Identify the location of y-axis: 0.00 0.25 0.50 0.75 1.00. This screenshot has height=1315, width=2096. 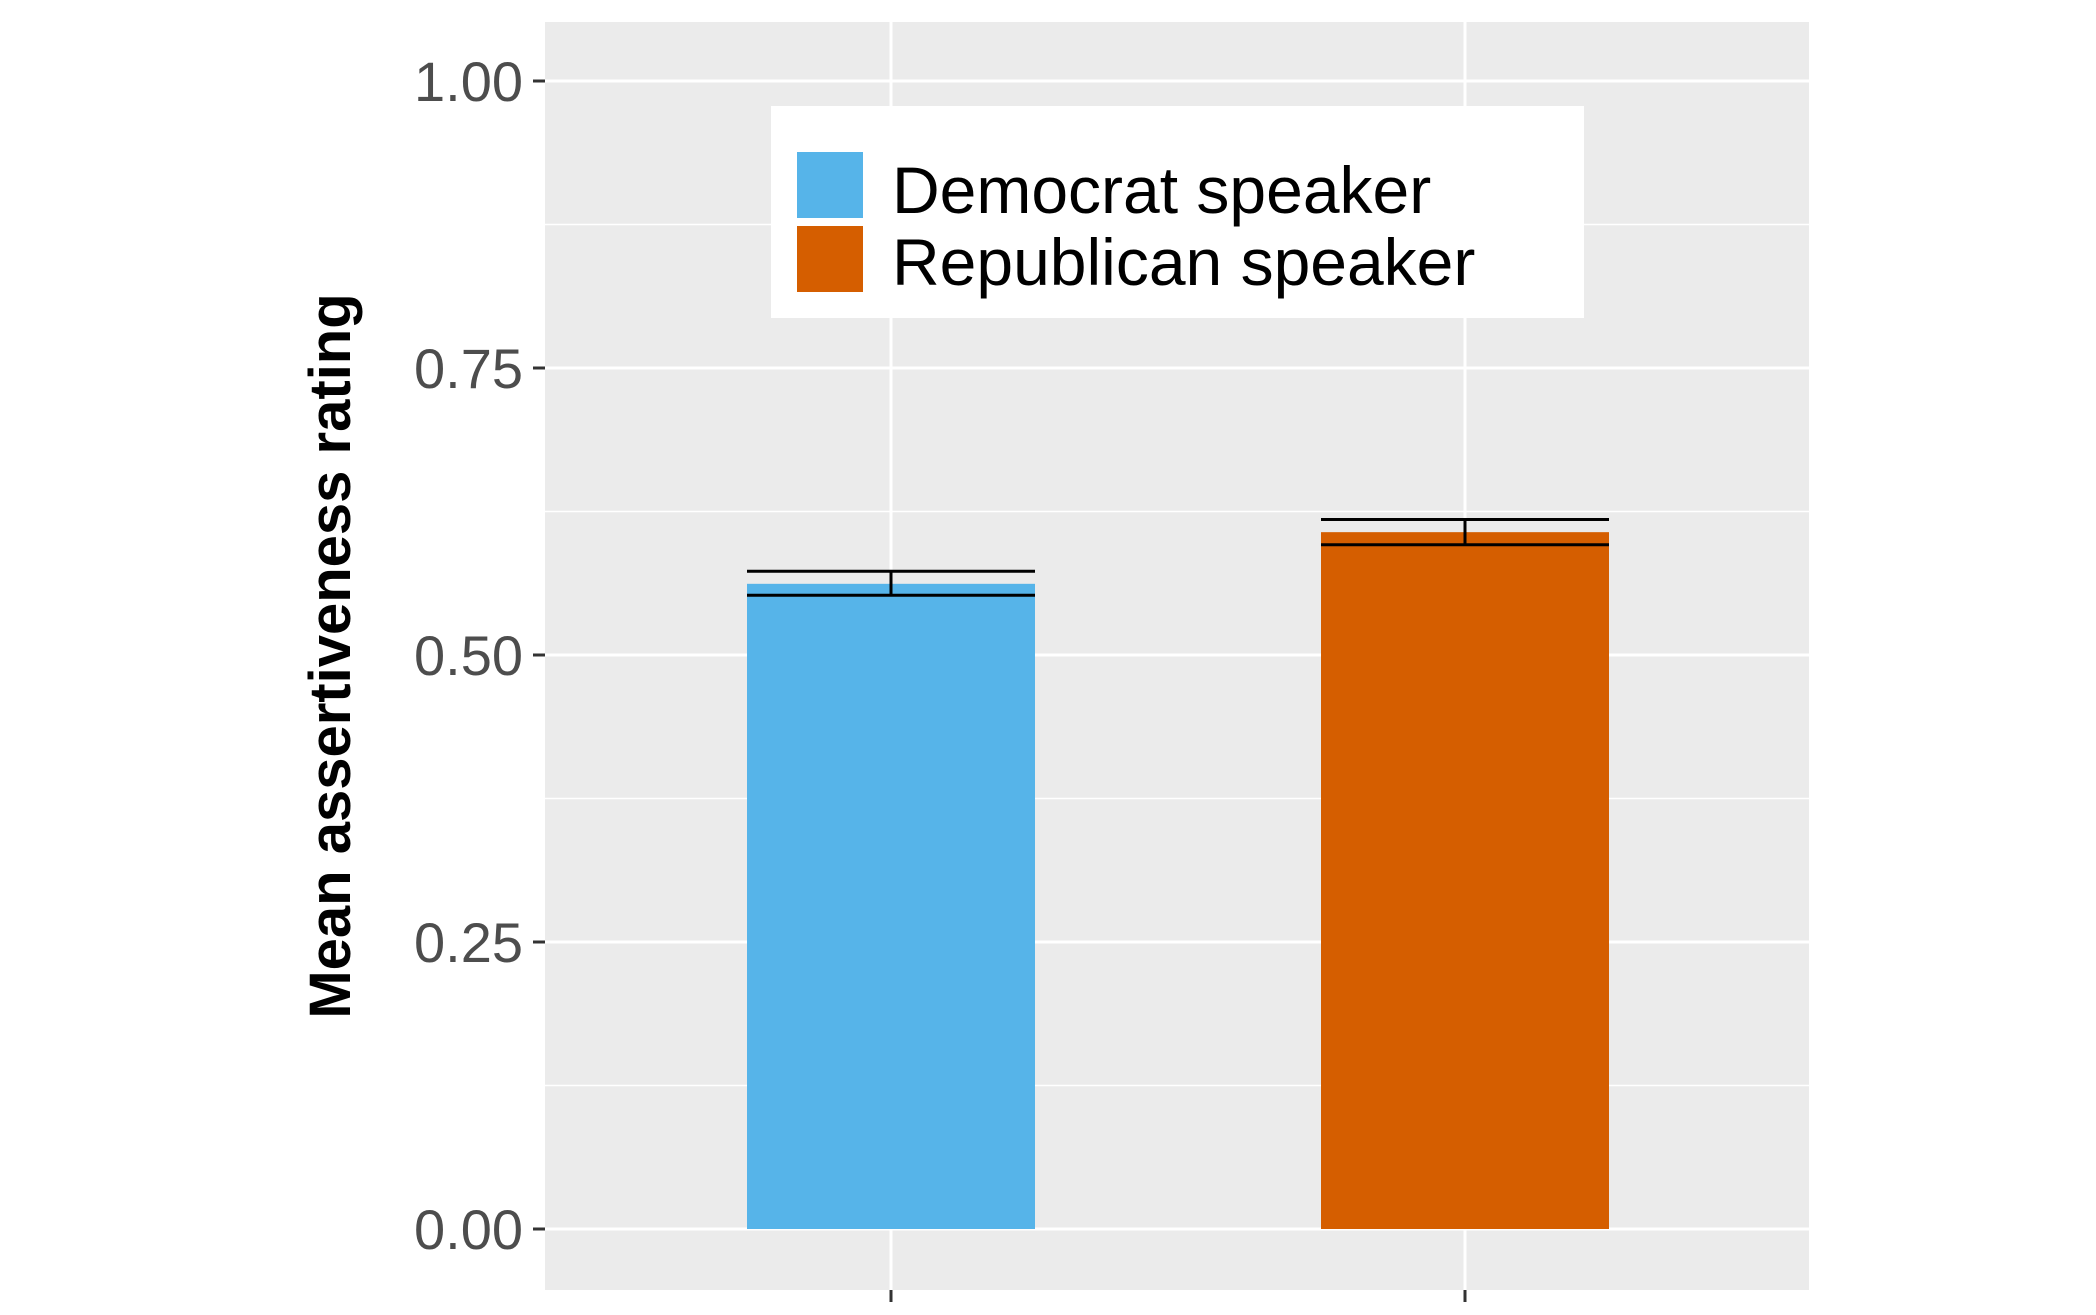
(479, 655).